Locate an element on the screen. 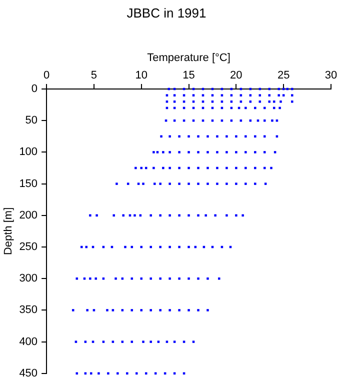  y-tick-label: 250 is located at coordinates (28, 247).